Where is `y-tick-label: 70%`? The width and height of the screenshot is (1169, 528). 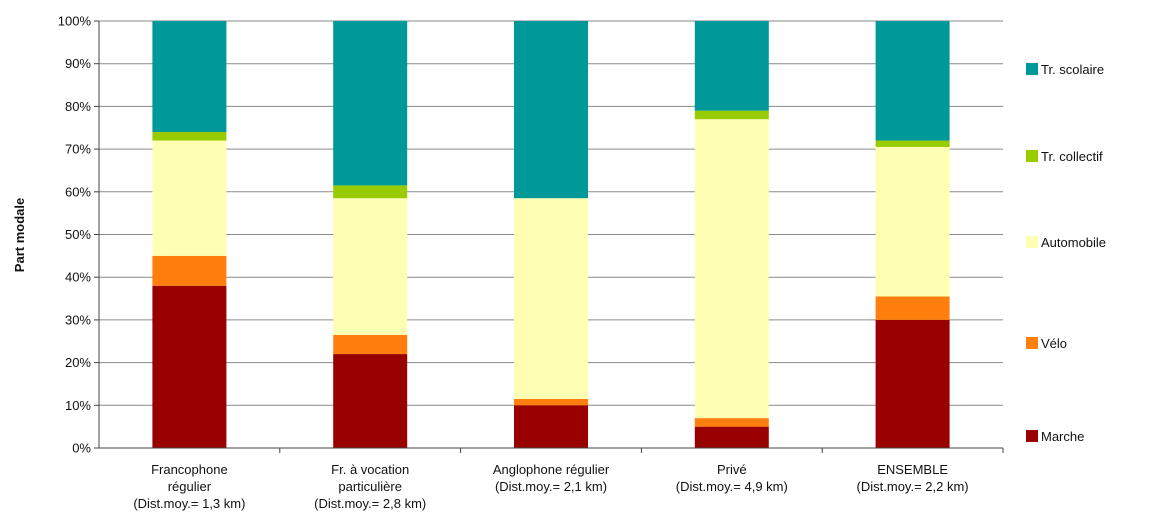 y-tick-label: 70% is located at coordinates (78, 149).